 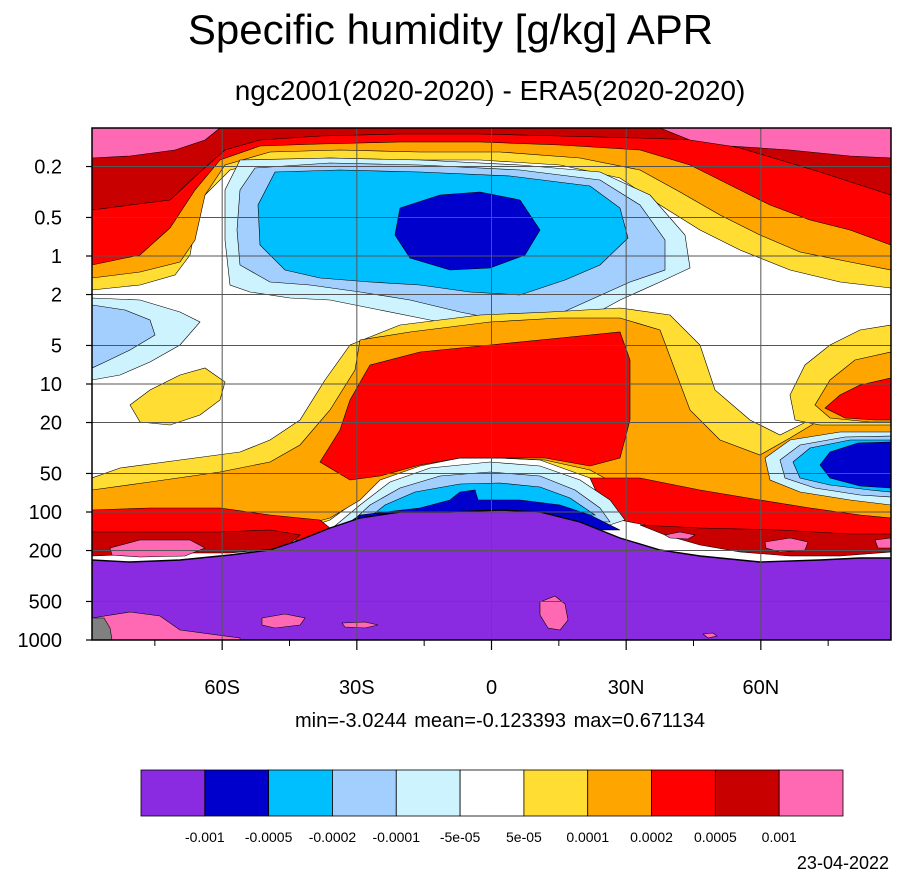 I want to click on x-tick-label: 0, so click(x=491, y=688).